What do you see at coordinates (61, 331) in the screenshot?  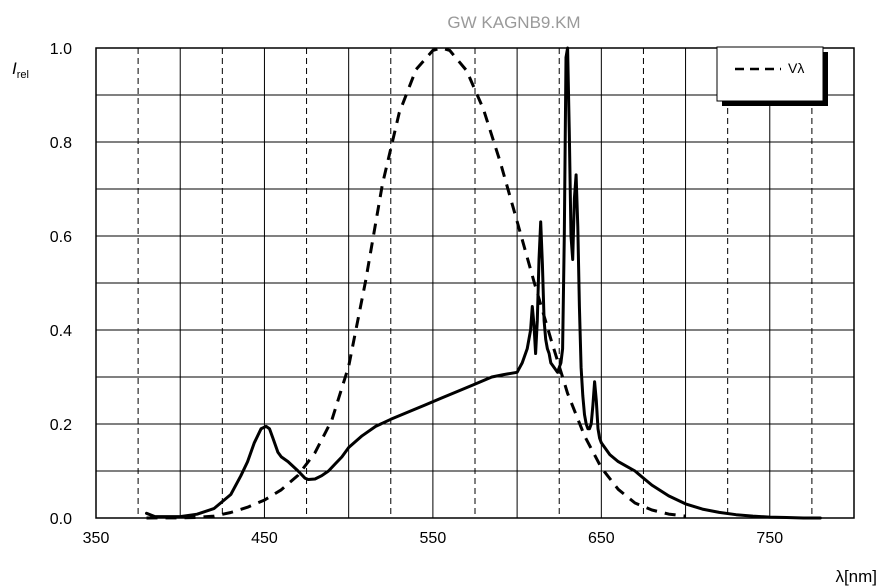 I see `y-tick-label: 0.4` at bounding box center [61, 331].